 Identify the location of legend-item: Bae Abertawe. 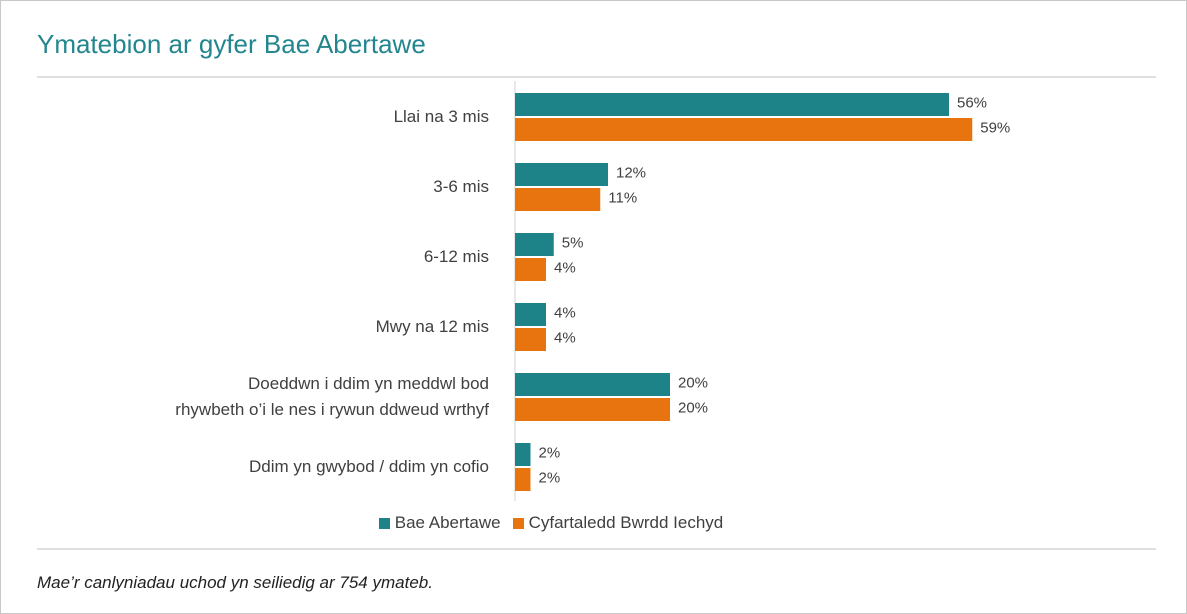
(439, 523).